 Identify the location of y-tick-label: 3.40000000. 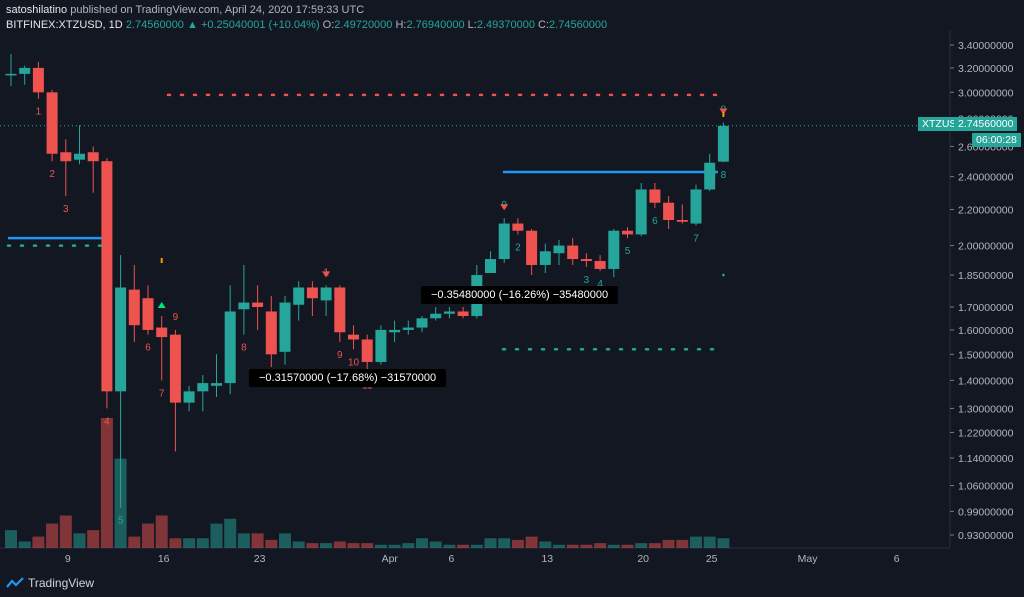
(986, 46).